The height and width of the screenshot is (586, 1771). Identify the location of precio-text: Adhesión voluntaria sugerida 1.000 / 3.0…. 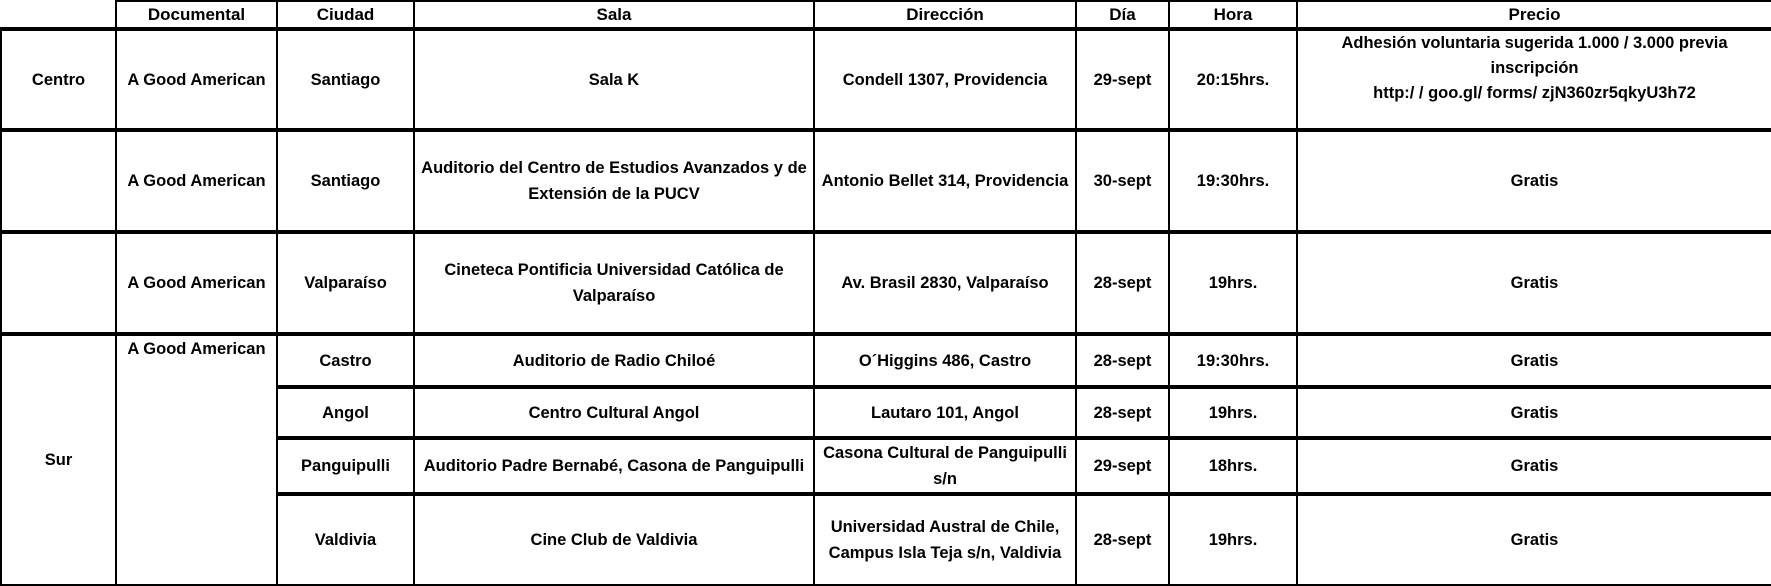
(1534, 55).